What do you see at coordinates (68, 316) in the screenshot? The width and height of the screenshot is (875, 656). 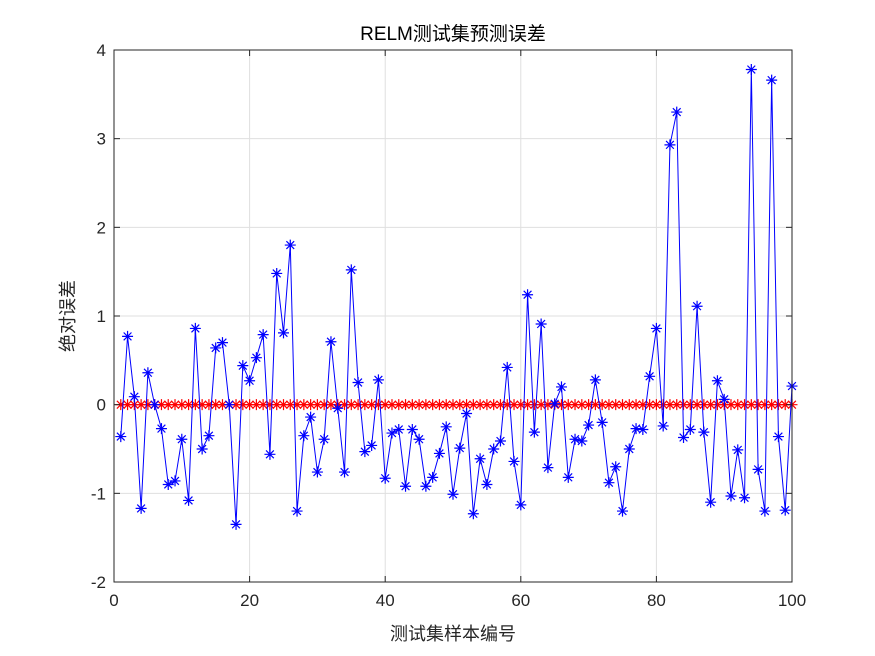 I see `y-axis-label: 绝对误差` at bounding box center [68, 316].